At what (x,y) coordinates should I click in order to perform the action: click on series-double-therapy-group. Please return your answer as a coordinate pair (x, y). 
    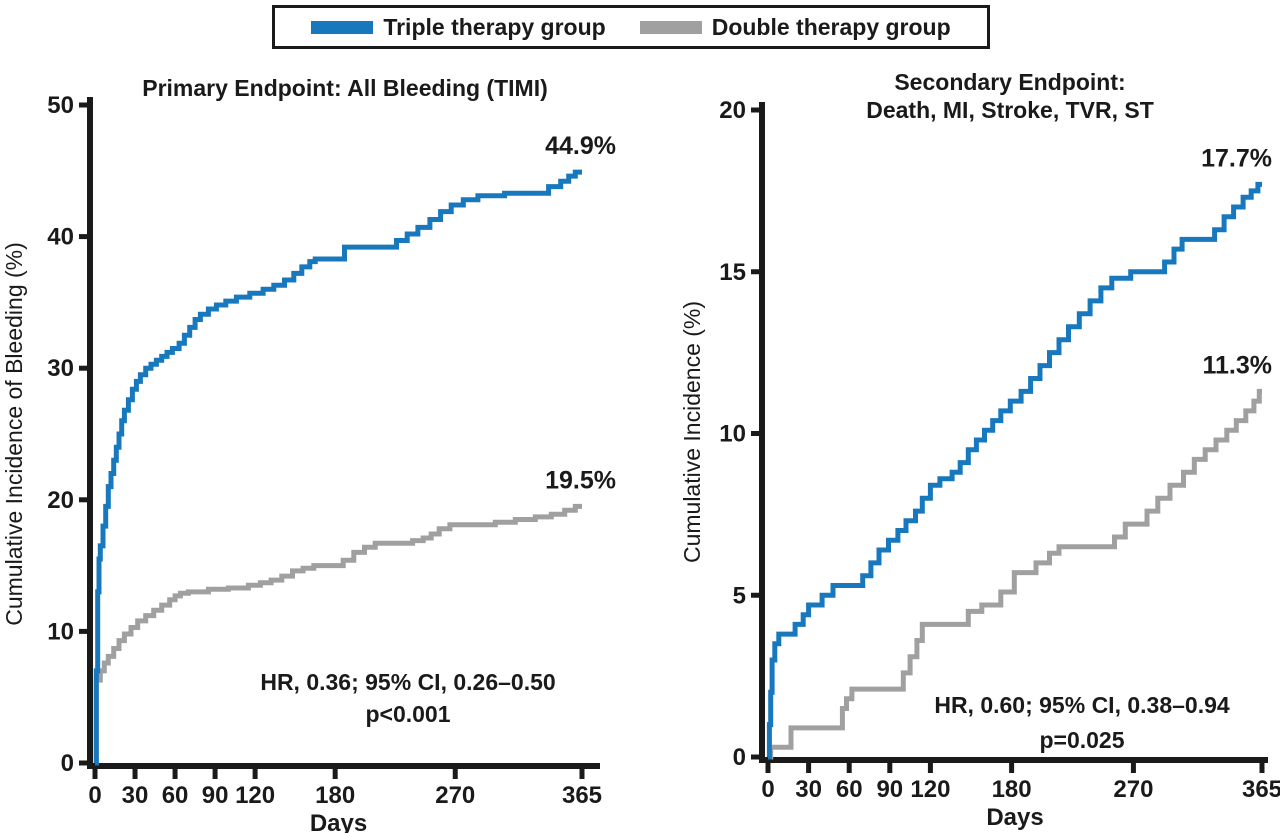
    Looking at the image, I should click on (337, 634).